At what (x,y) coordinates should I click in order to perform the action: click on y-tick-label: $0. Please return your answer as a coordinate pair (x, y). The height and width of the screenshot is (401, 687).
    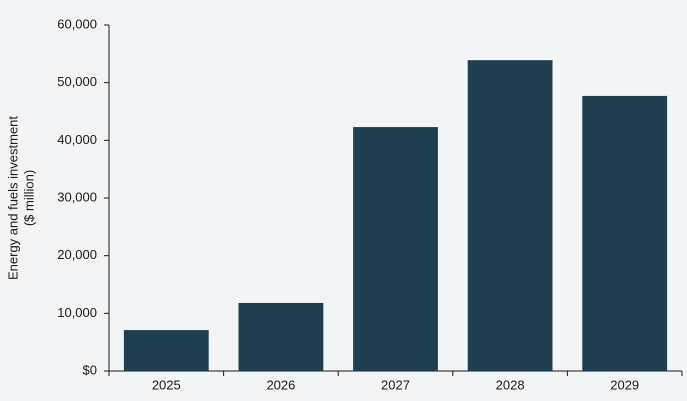
    Looking at the image, I should click on (90, 369).